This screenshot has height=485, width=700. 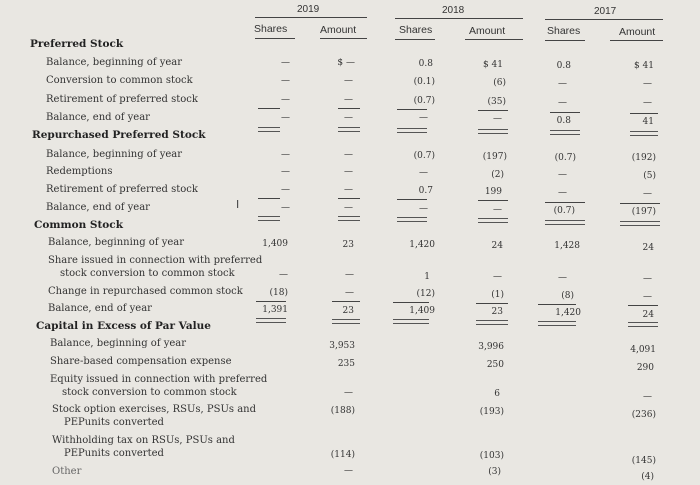 What do you see at coordinates (122, 189) in the screenshot?
I see `row-label: Retirement of preferred stock` at bounding box center [122, 189].